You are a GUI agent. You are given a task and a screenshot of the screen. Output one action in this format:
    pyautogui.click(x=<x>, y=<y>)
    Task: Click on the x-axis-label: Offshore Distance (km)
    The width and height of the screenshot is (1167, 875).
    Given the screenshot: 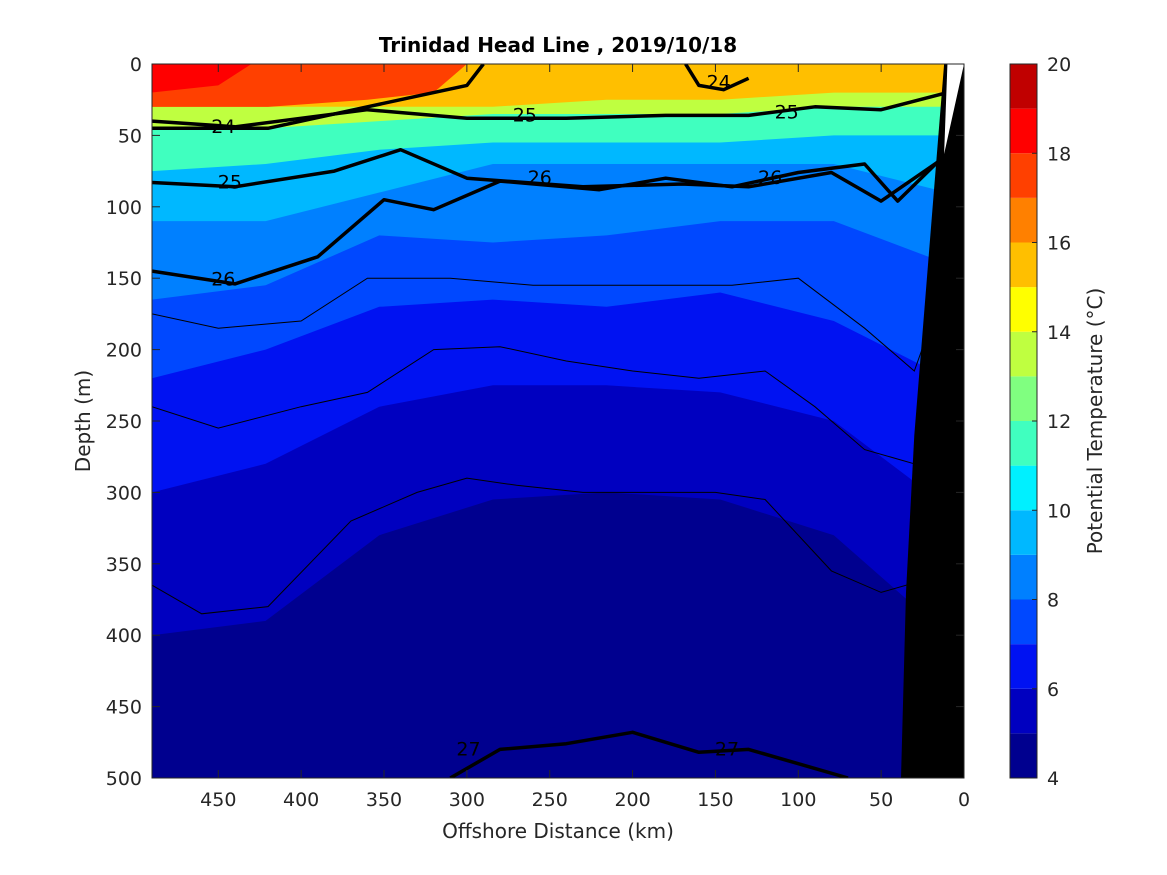 What is the action you would take?
    pyautogui.click(x=558, y=831)
    